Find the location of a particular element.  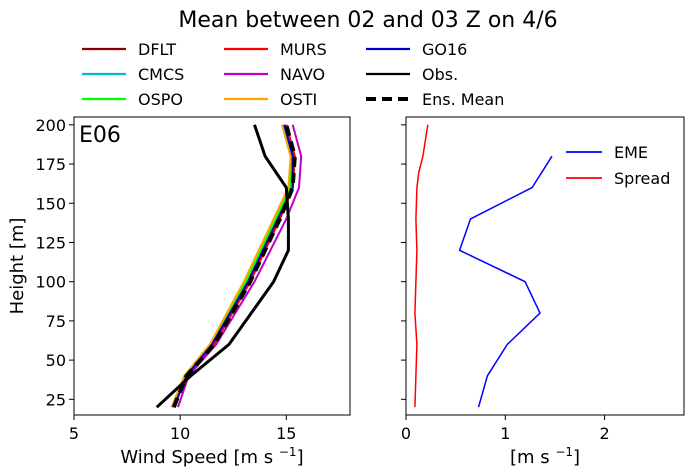

panel-label: E06 is located at coordinates (100, 135).